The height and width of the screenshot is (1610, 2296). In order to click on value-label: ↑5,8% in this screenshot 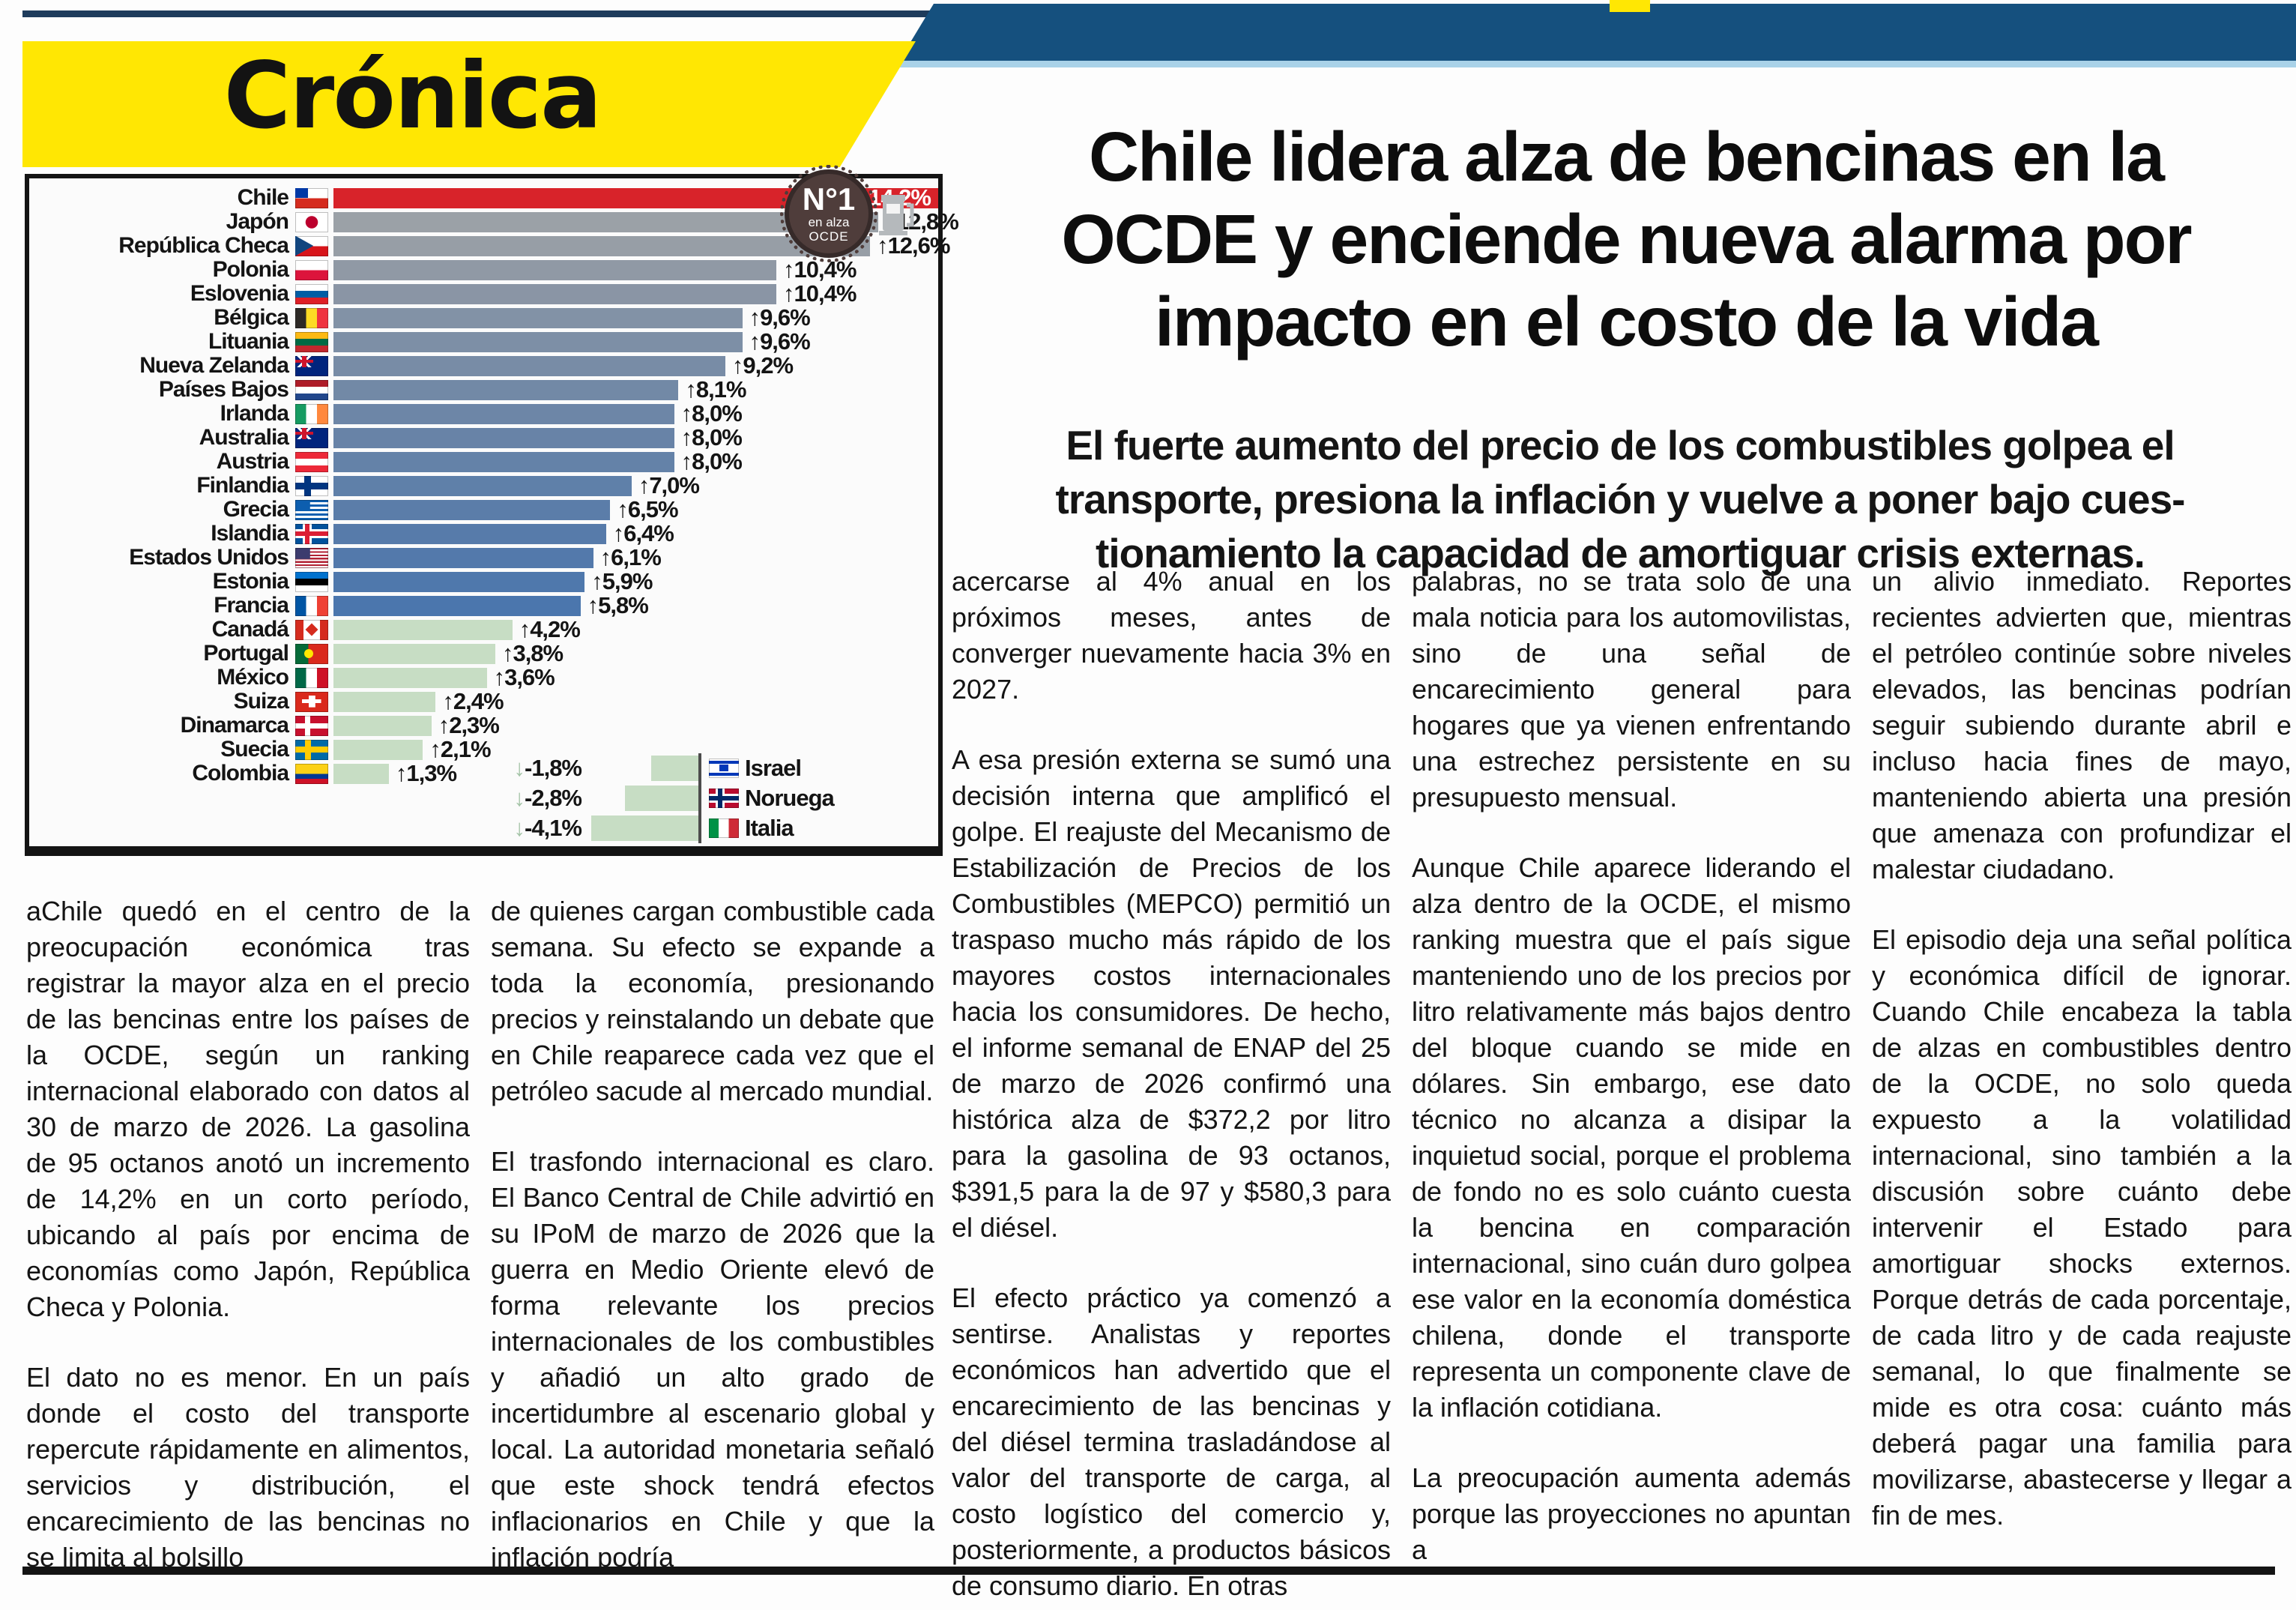, I will do `click(618, 605)`.